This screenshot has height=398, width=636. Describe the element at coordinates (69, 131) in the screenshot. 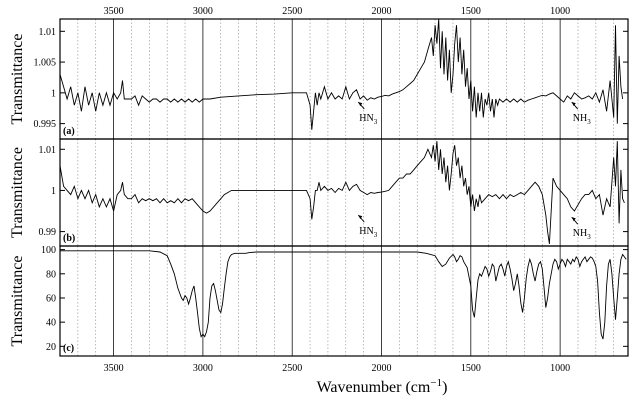

I see `panel-label: (a)` at that location.